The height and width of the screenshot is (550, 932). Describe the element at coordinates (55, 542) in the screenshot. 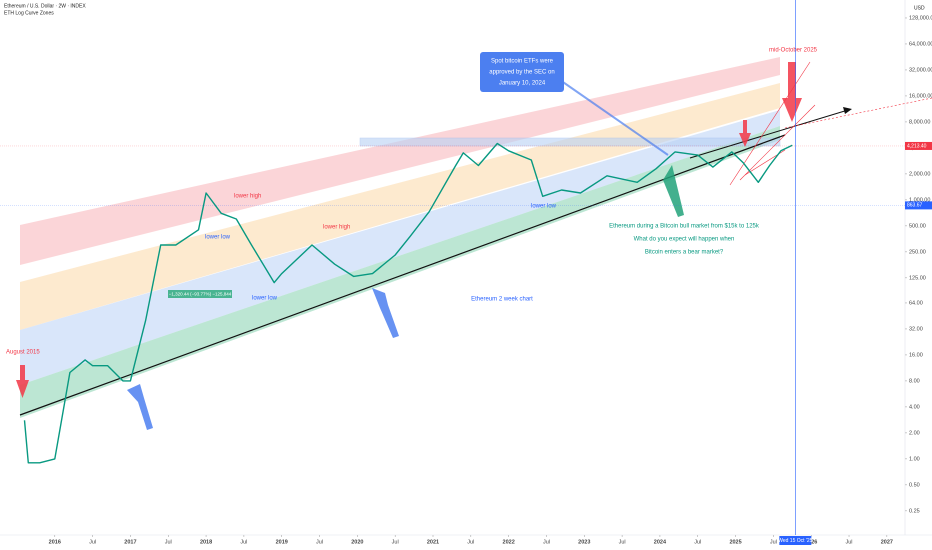

I see `x-tick-label: 2016` at that location.